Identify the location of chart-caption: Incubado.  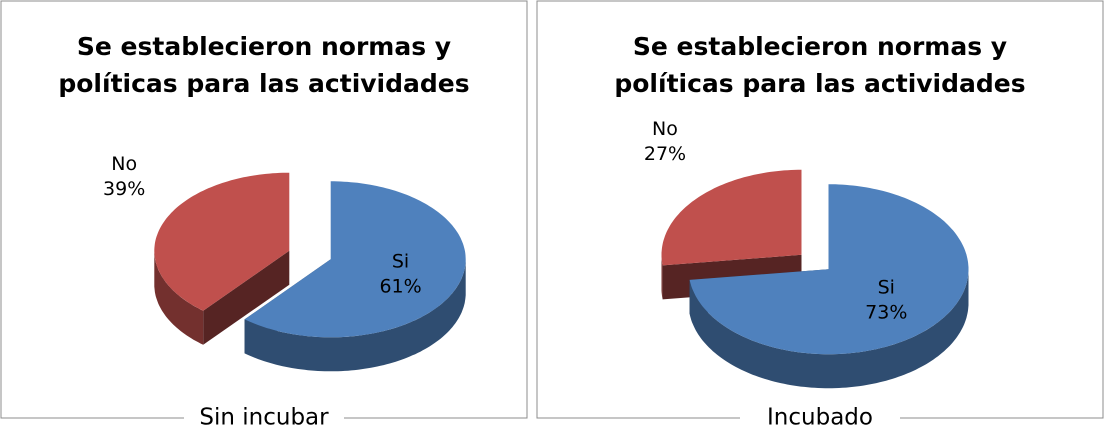
(820, 418).